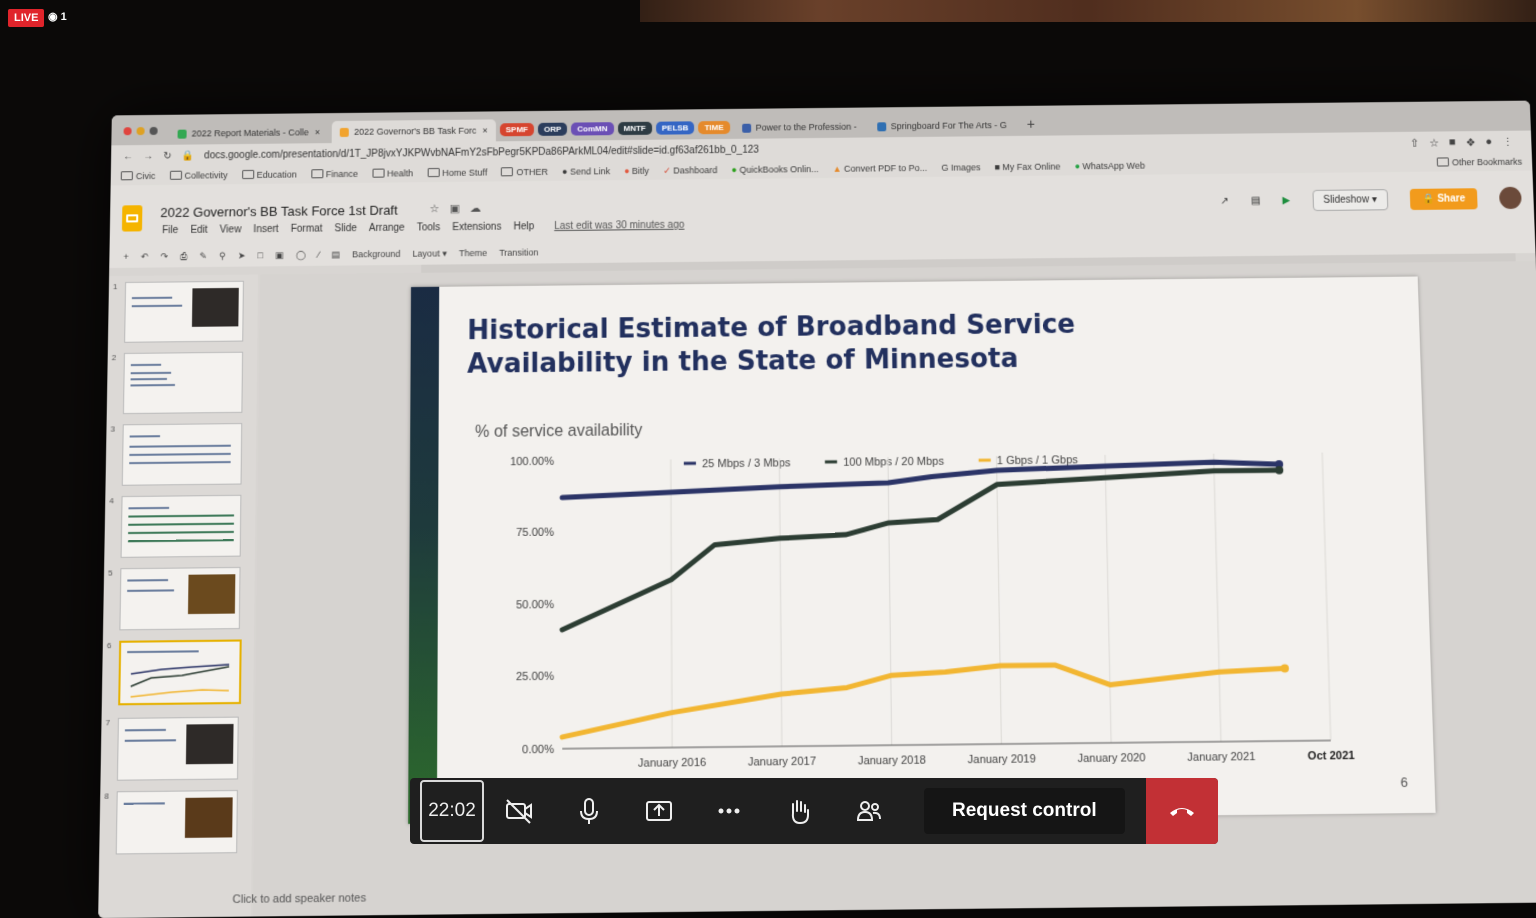 This screenshot has height=918, width=1536. I want to click on other-bookmarks: Other Bookmarks, so click(1485, 162).